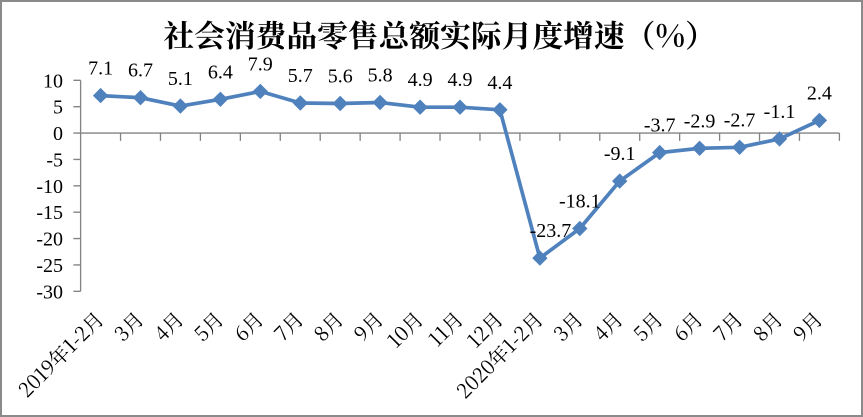 This screenshot has height=417, width=863. What do you see at coordinates (49, 240) in the screenshot?
I see `y-tick-label: -20` at bounding box center [49, 240].